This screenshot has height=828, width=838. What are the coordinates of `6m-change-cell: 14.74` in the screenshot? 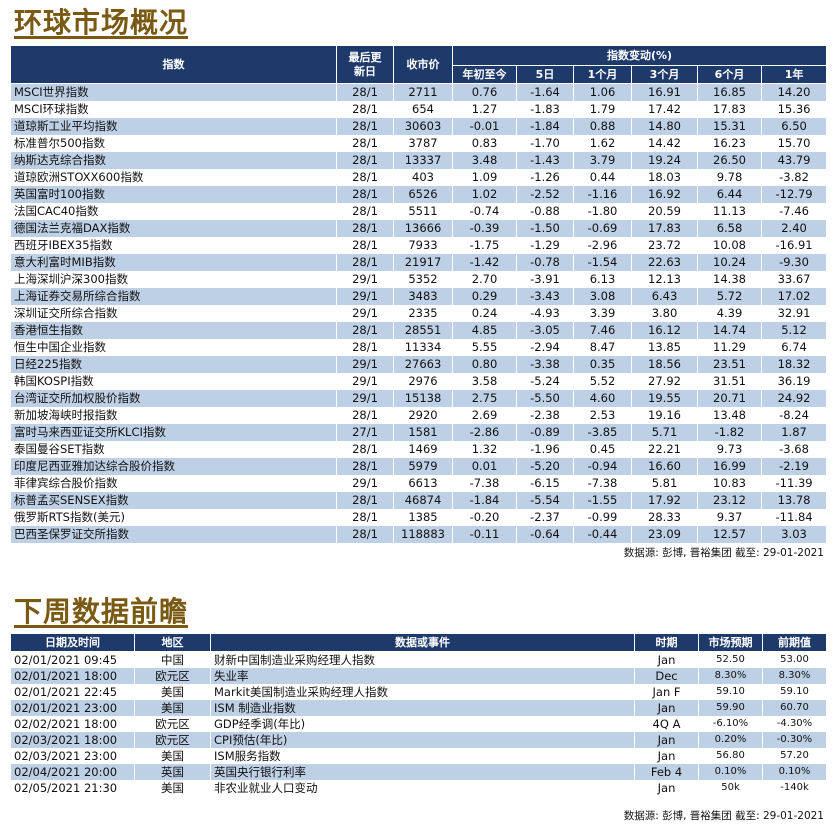 It's located at (729, 330).